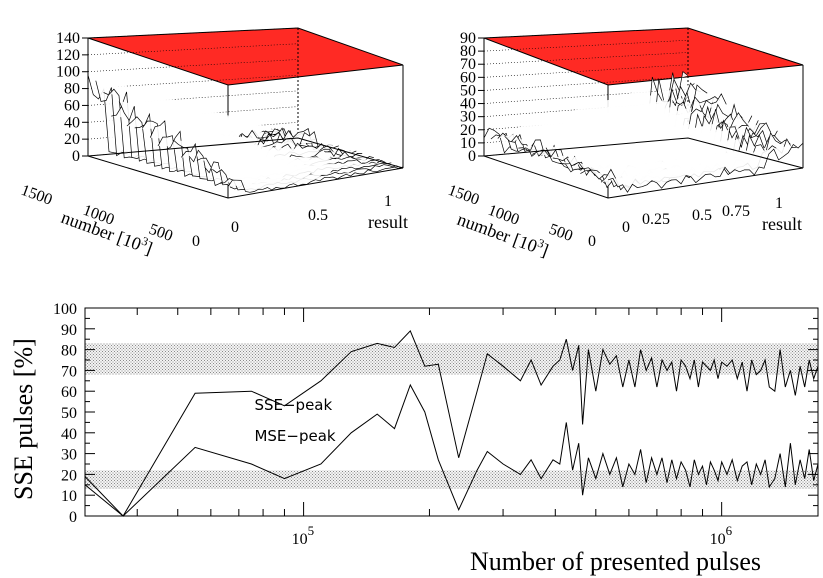 The image size is (823, 578). What do you see at coordinates (541, 243) in the screenshot?
I see `right-number-axis-exponent: 3` at bounding box center [541, 243].